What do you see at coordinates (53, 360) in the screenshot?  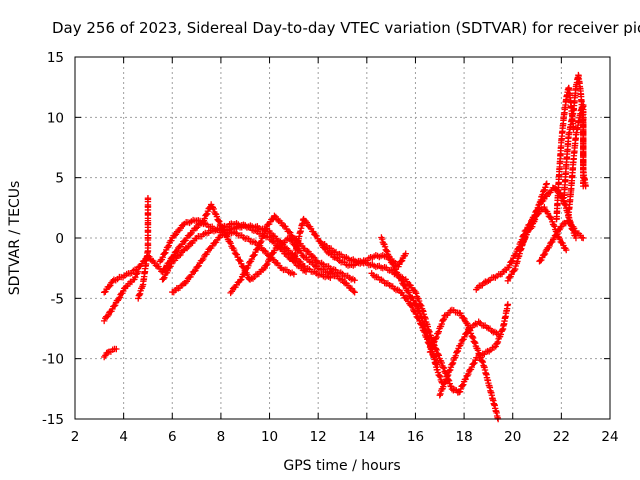 I see `y-tick-label: -10` at bounding box center [53, 360].